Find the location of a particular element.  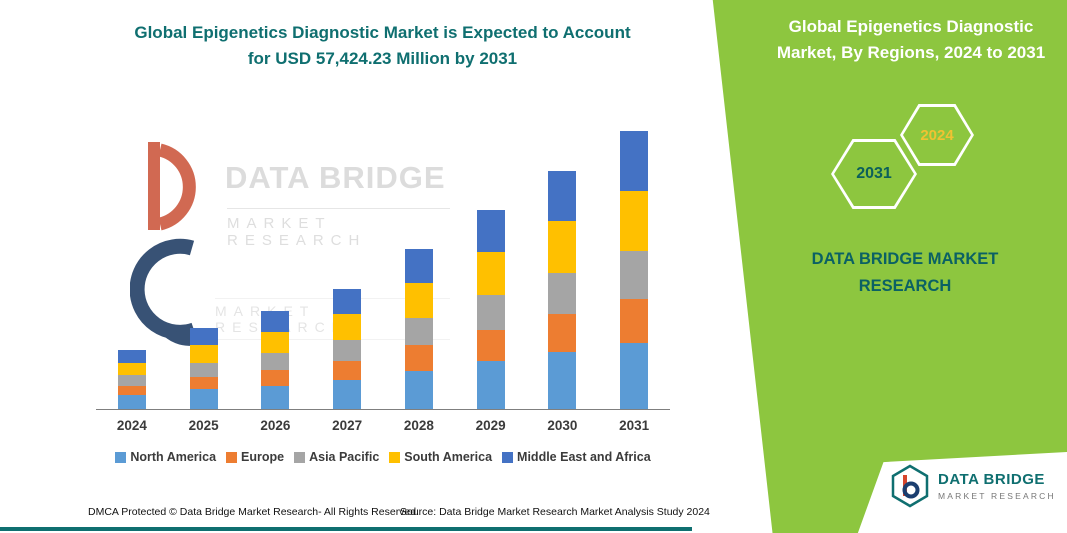

logo-text: DATA BRIDGE MARKET RESEARCH is located at coordinates (997, 486).